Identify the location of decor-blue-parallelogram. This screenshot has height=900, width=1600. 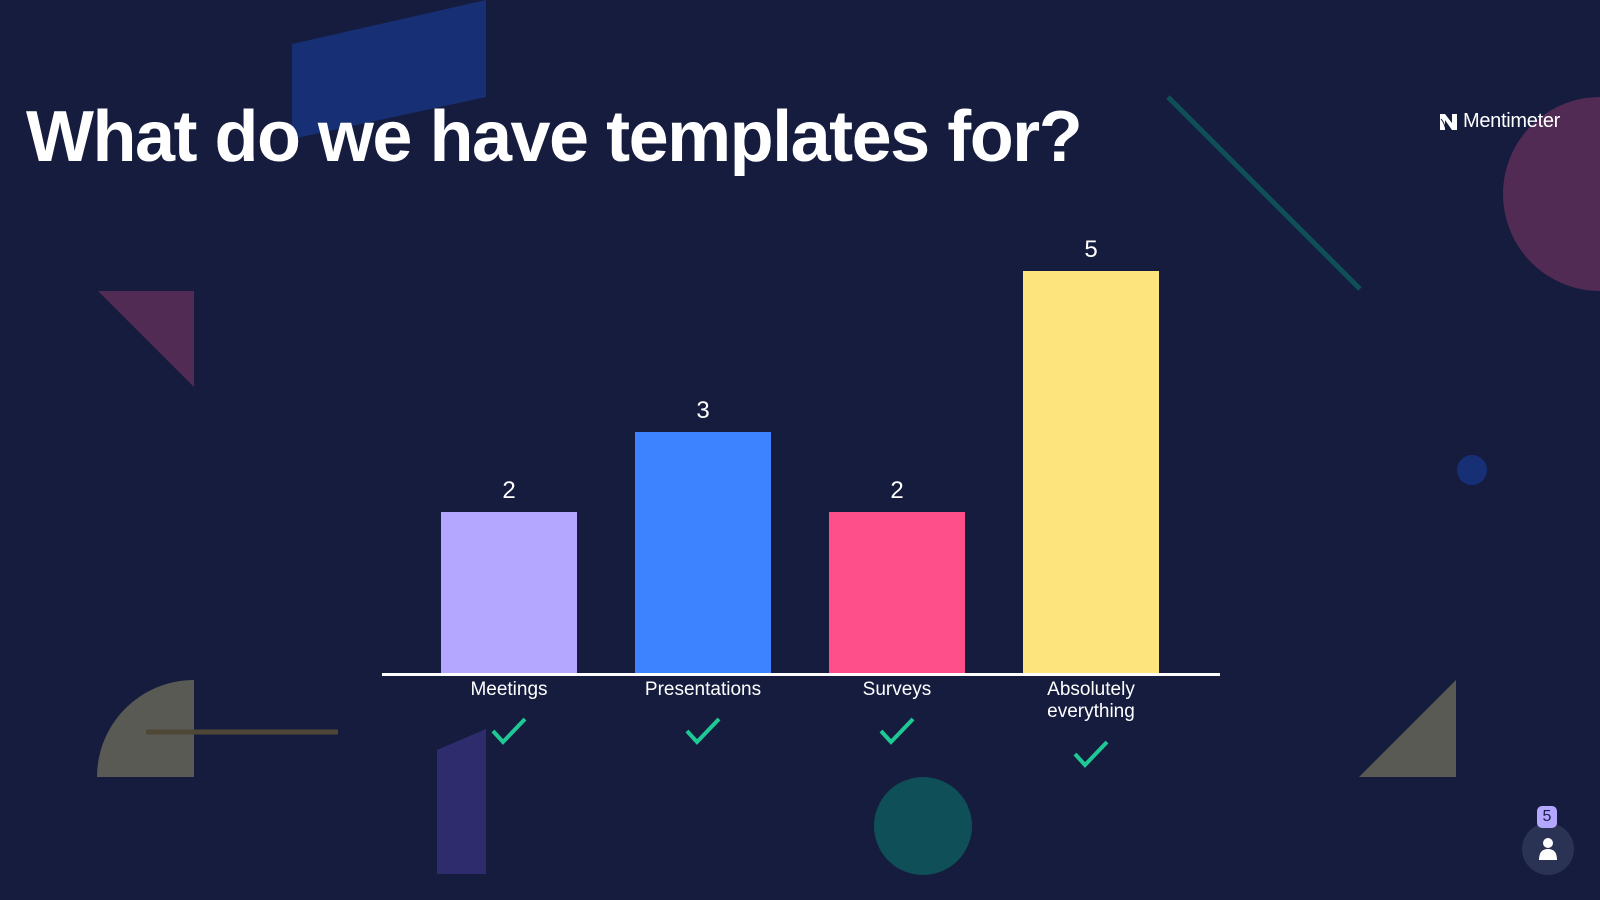
(389, 69).